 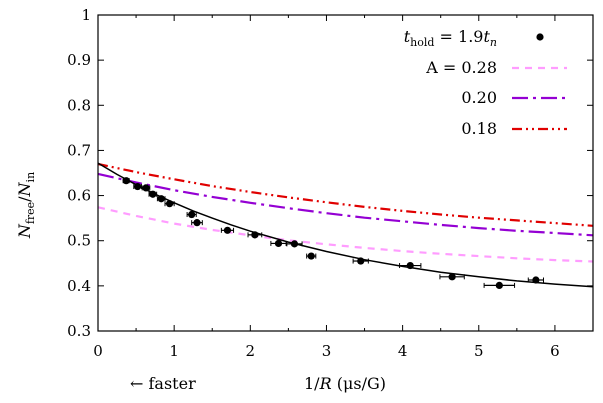 I want to click on y-tick-label: 0.9, so click(x=79, y=60).